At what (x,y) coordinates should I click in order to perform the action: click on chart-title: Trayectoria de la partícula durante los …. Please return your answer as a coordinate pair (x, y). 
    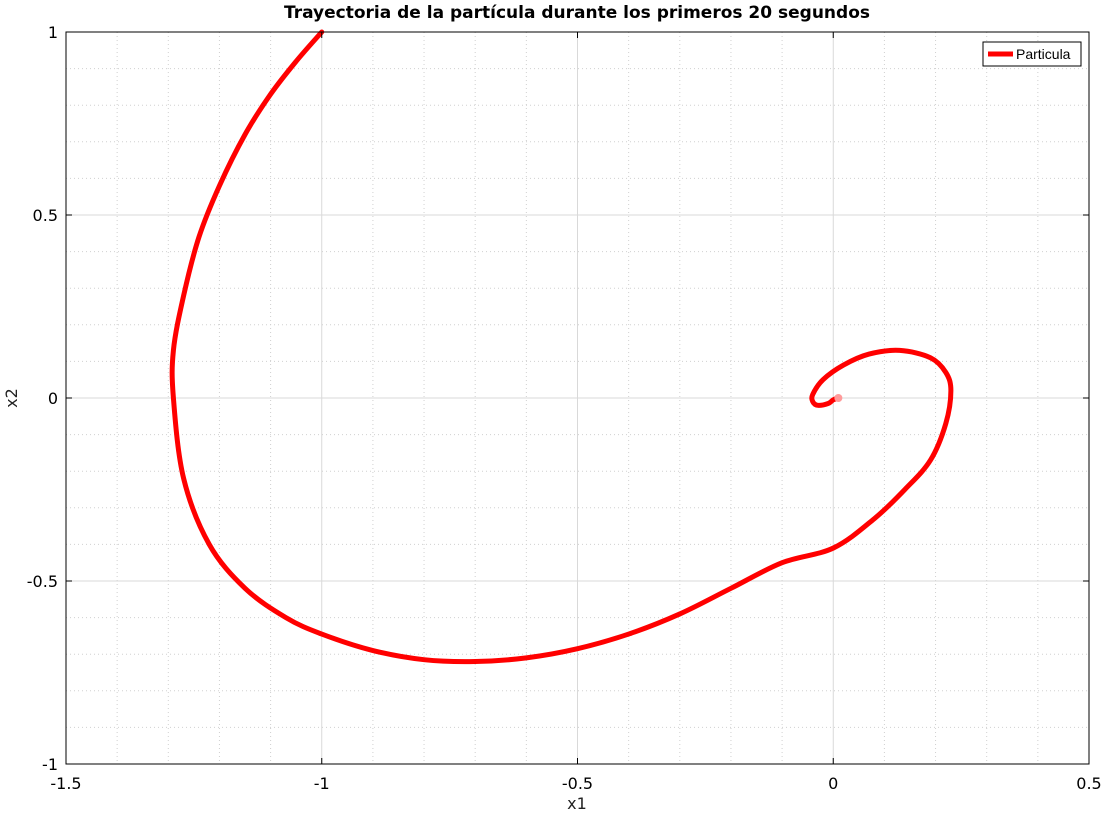
    Looking at the image, I should click on (577, 13).